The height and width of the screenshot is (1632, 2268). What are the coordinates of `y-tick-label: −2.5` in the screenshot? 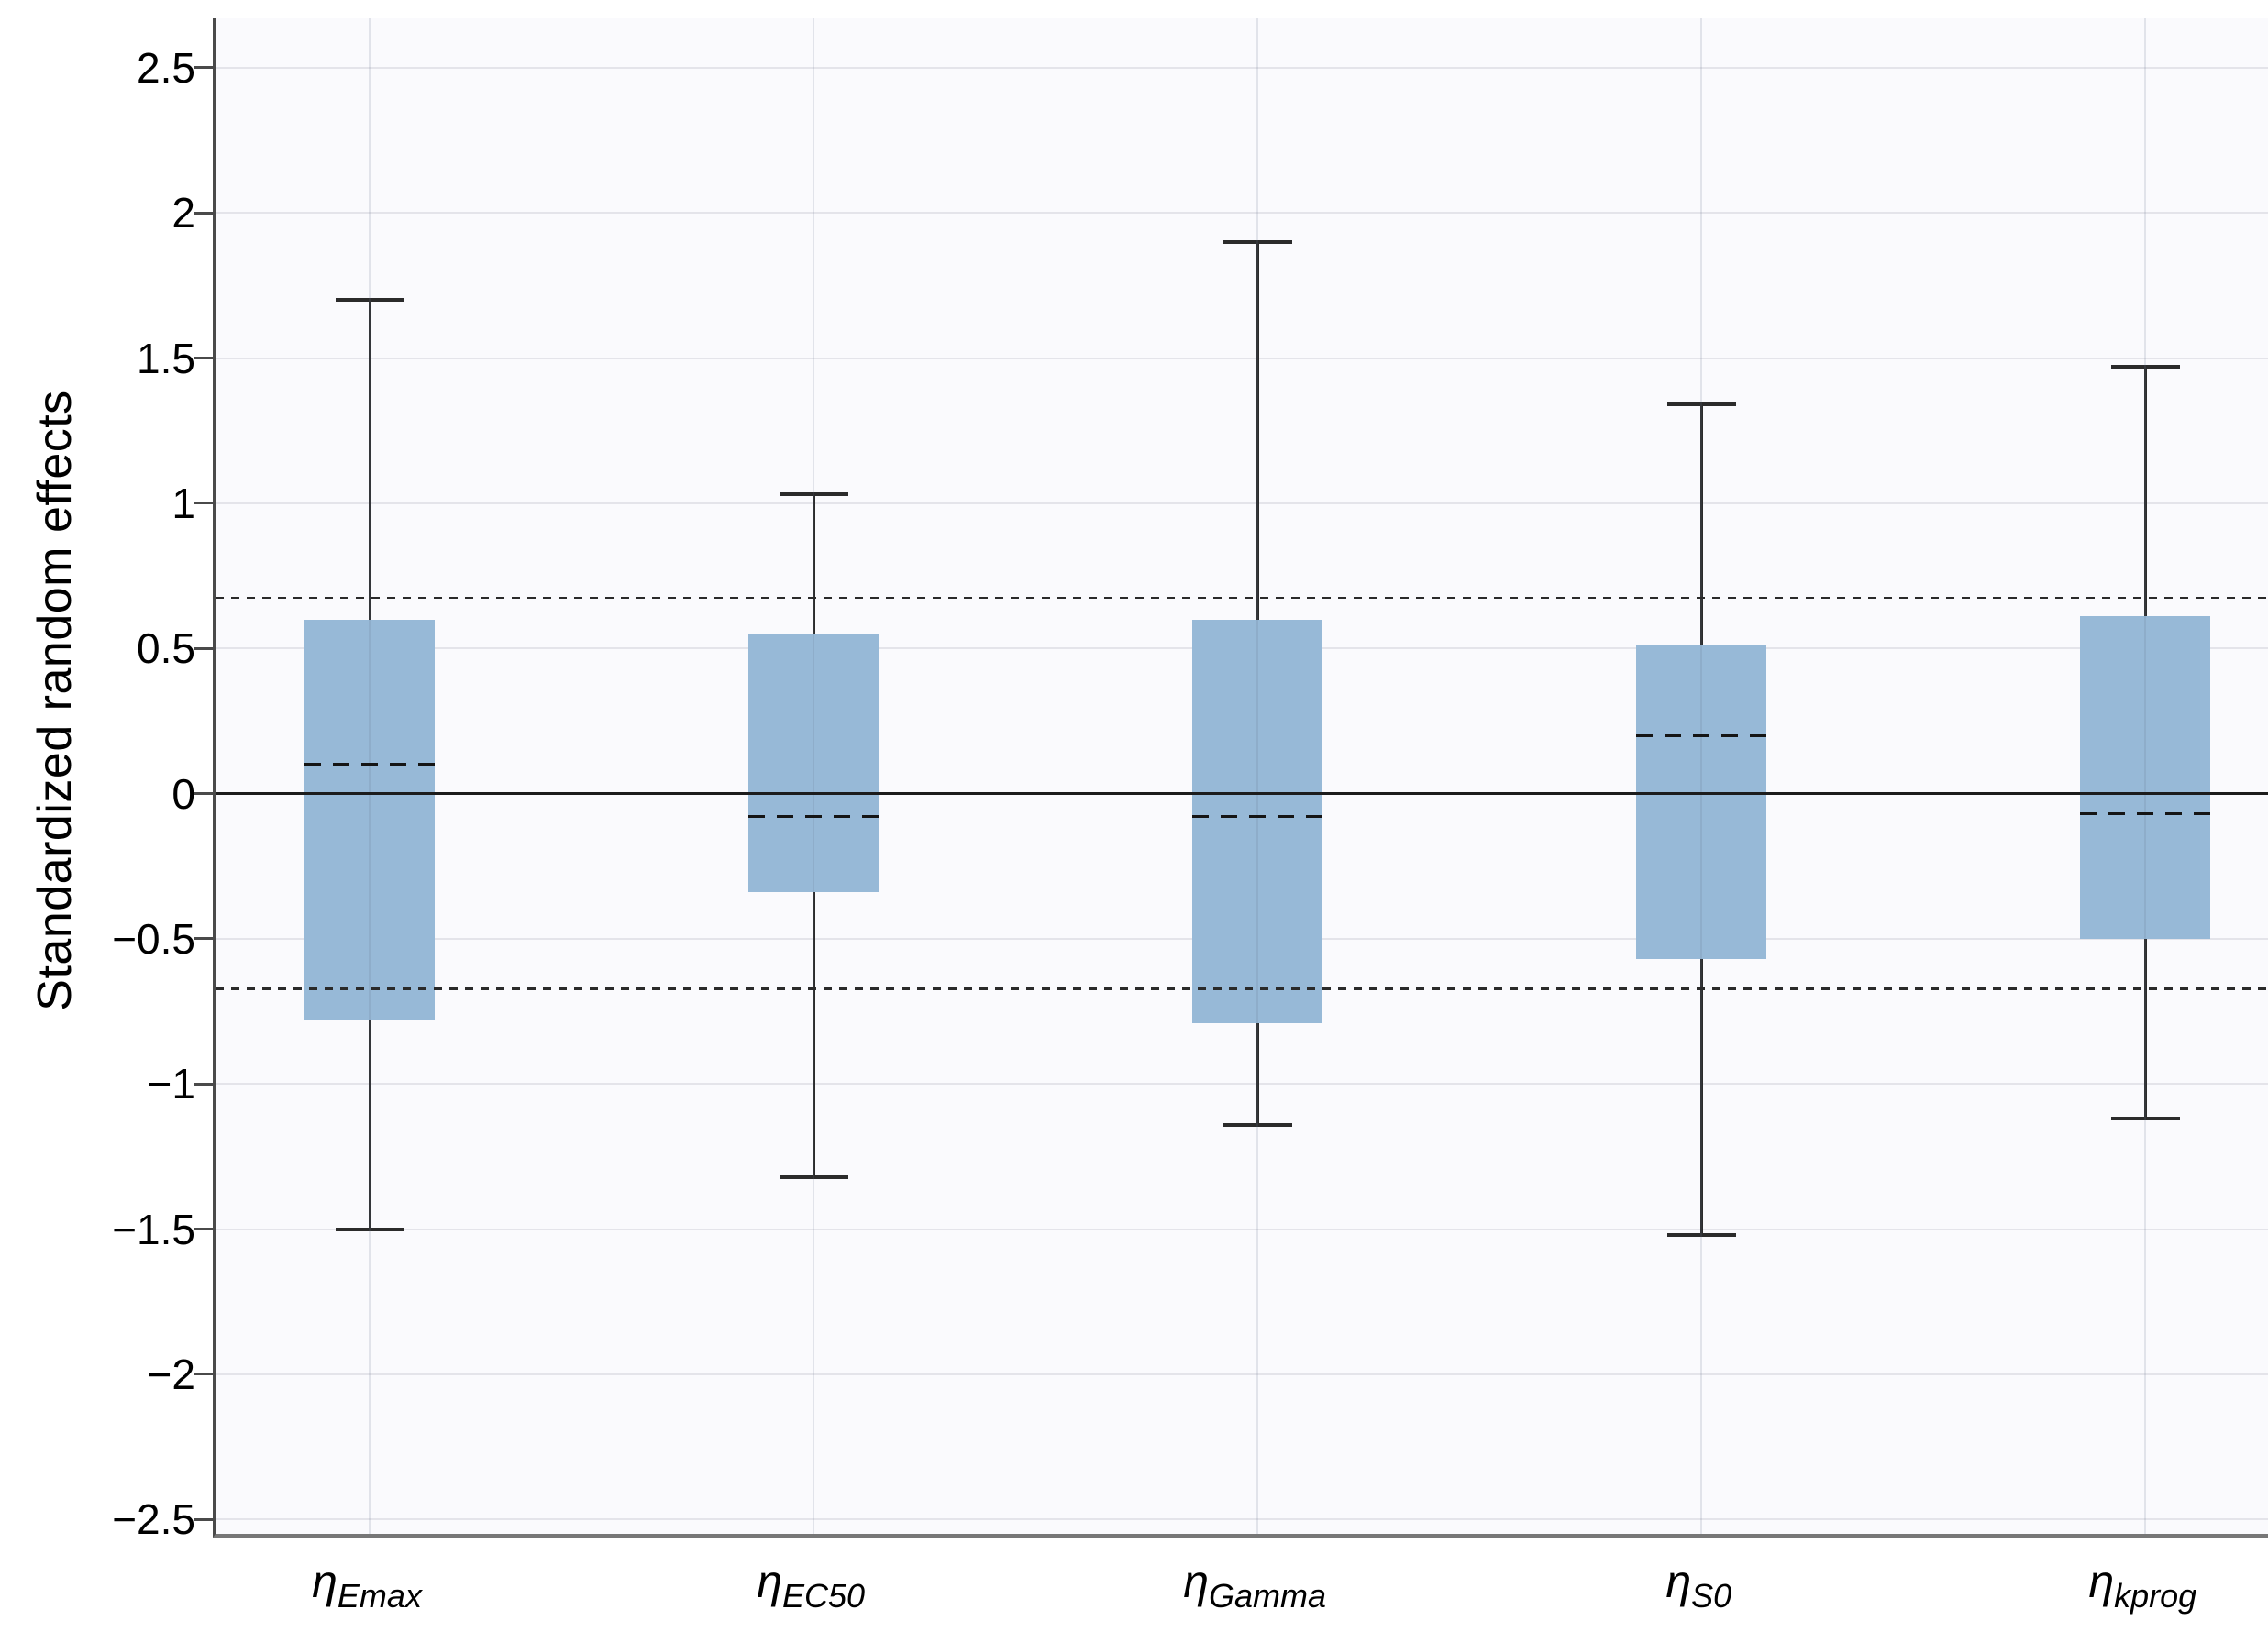 It's located at (153, 1519).